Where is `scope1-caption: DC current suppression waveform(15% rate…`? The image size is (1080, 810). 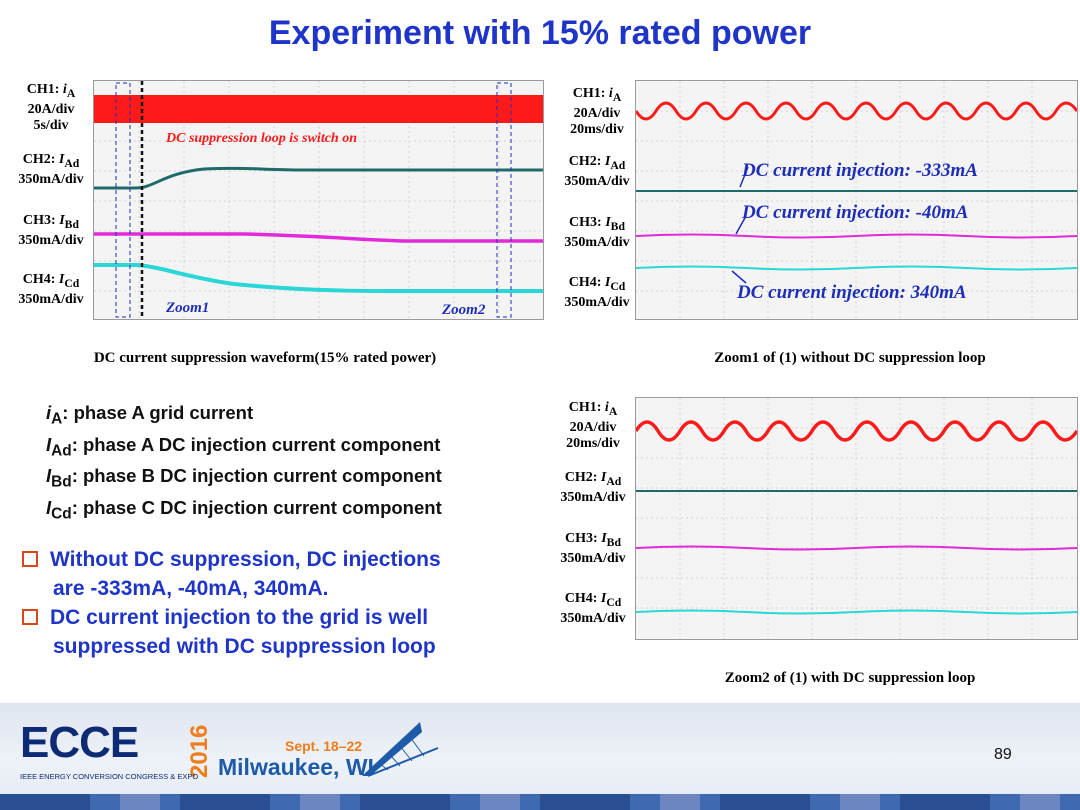 scope1-caption: DC current suppression waveform(15% rate… is located at coordinates (265, 358).